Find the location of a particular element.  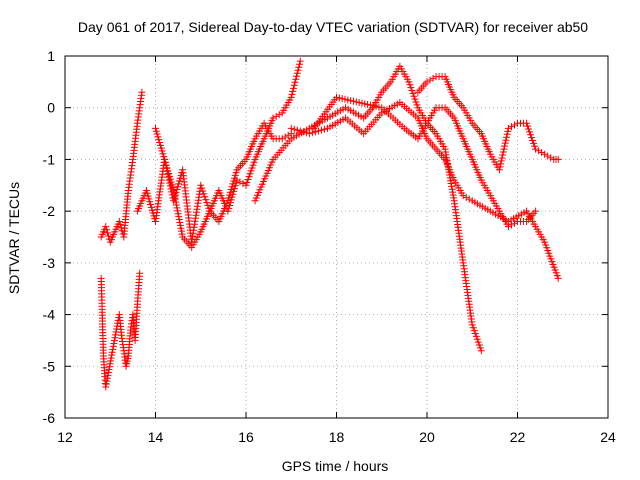

x-tick-label: 22 is located at coordinates (518, 437).